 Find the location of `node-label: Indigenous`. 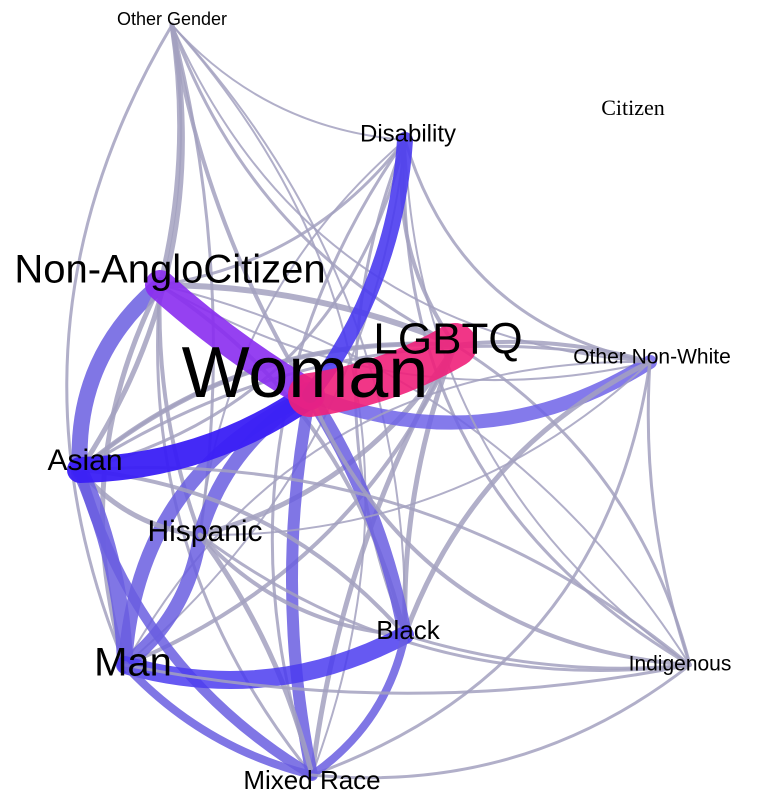

node-label: Indigenous is located at coordinates (680, 664).